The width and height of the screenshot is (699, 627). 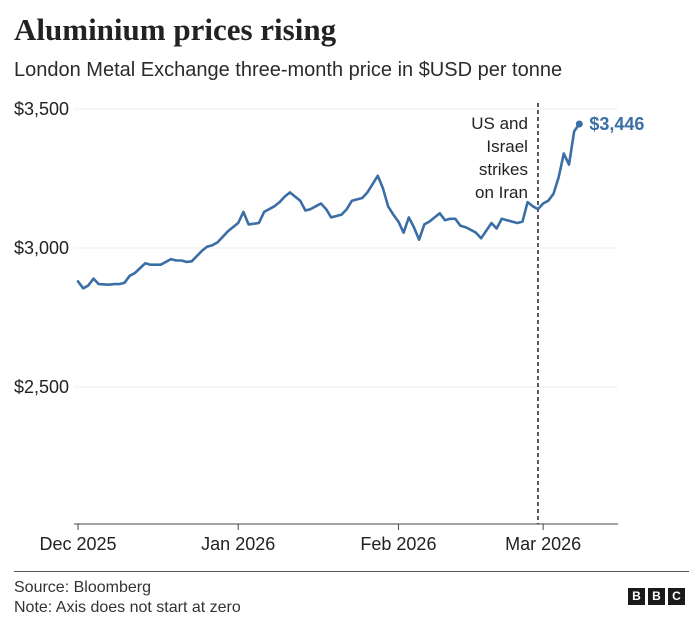 I want to click on x-axis: Dec 2025 Jan 2026 Feb 2026 Mar 2026, so click(x=328, y=538).